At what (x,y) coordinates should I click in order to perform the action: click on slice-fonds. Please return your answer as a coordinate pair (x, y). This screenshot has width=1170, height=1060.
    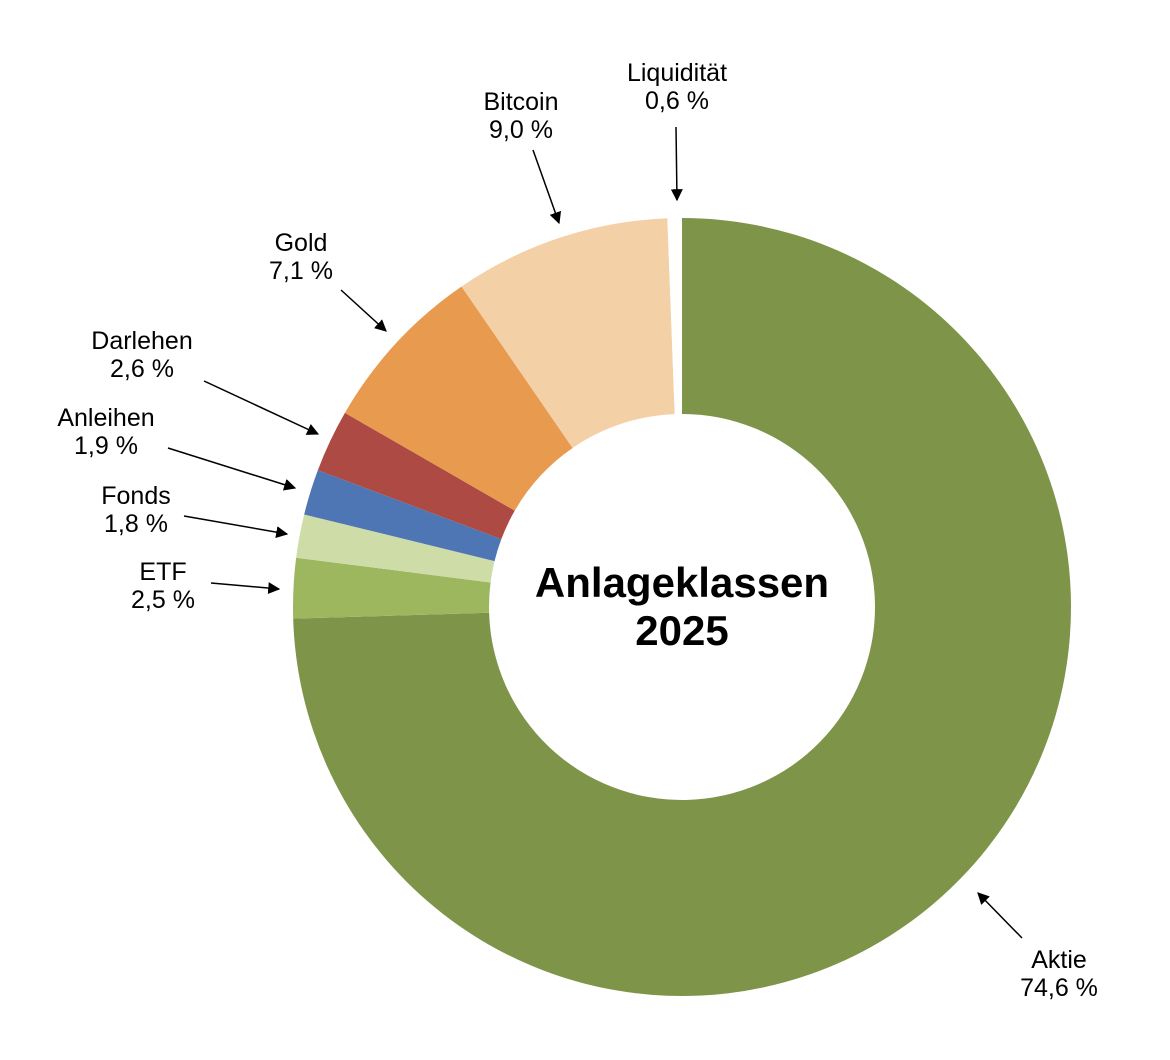
    Looking at the image, I should click on (395, 548).